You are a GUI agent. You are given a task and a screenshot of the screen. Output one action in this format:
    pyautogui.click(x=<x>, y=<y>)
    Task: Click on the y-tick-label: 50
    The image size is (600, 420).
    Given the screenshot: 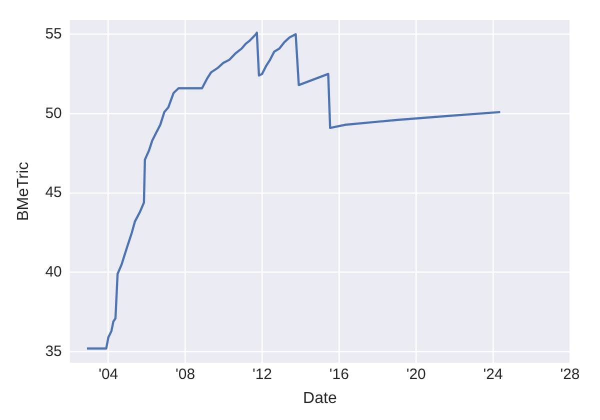 What is the action you would take?
    pyautogui.click(x=53, y=113)
    